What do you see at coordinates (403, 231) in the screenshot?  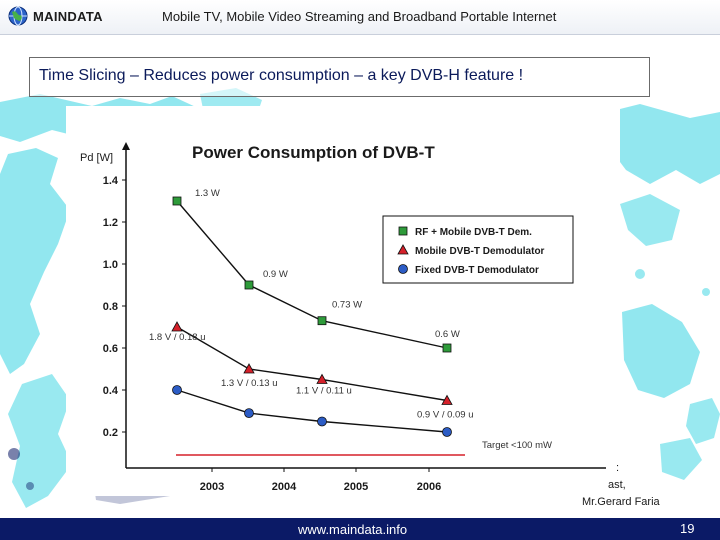 I see `legend-marker-square` at bounding box center [403, 231].